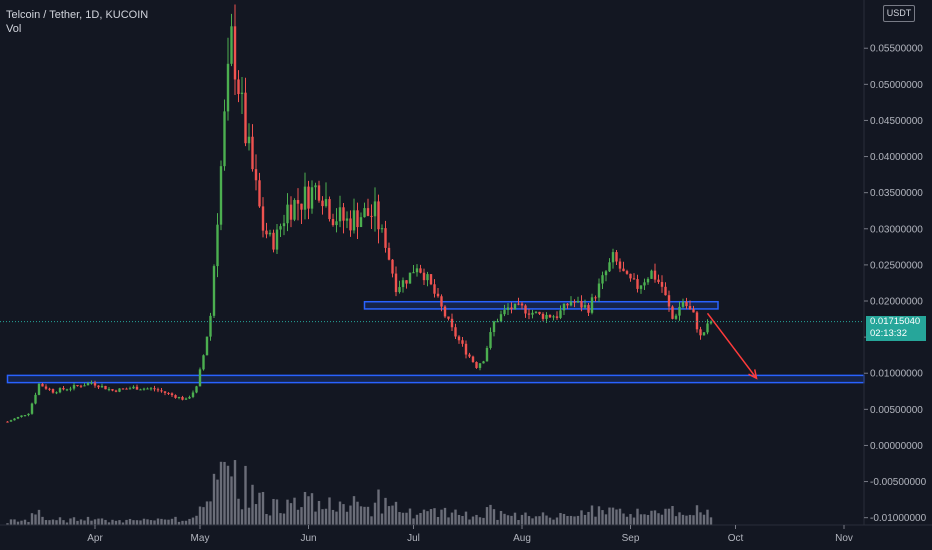  Describe the element at coordinates (95, 538) in the screenshot. I see `time-tick-label: Apr` at that location.